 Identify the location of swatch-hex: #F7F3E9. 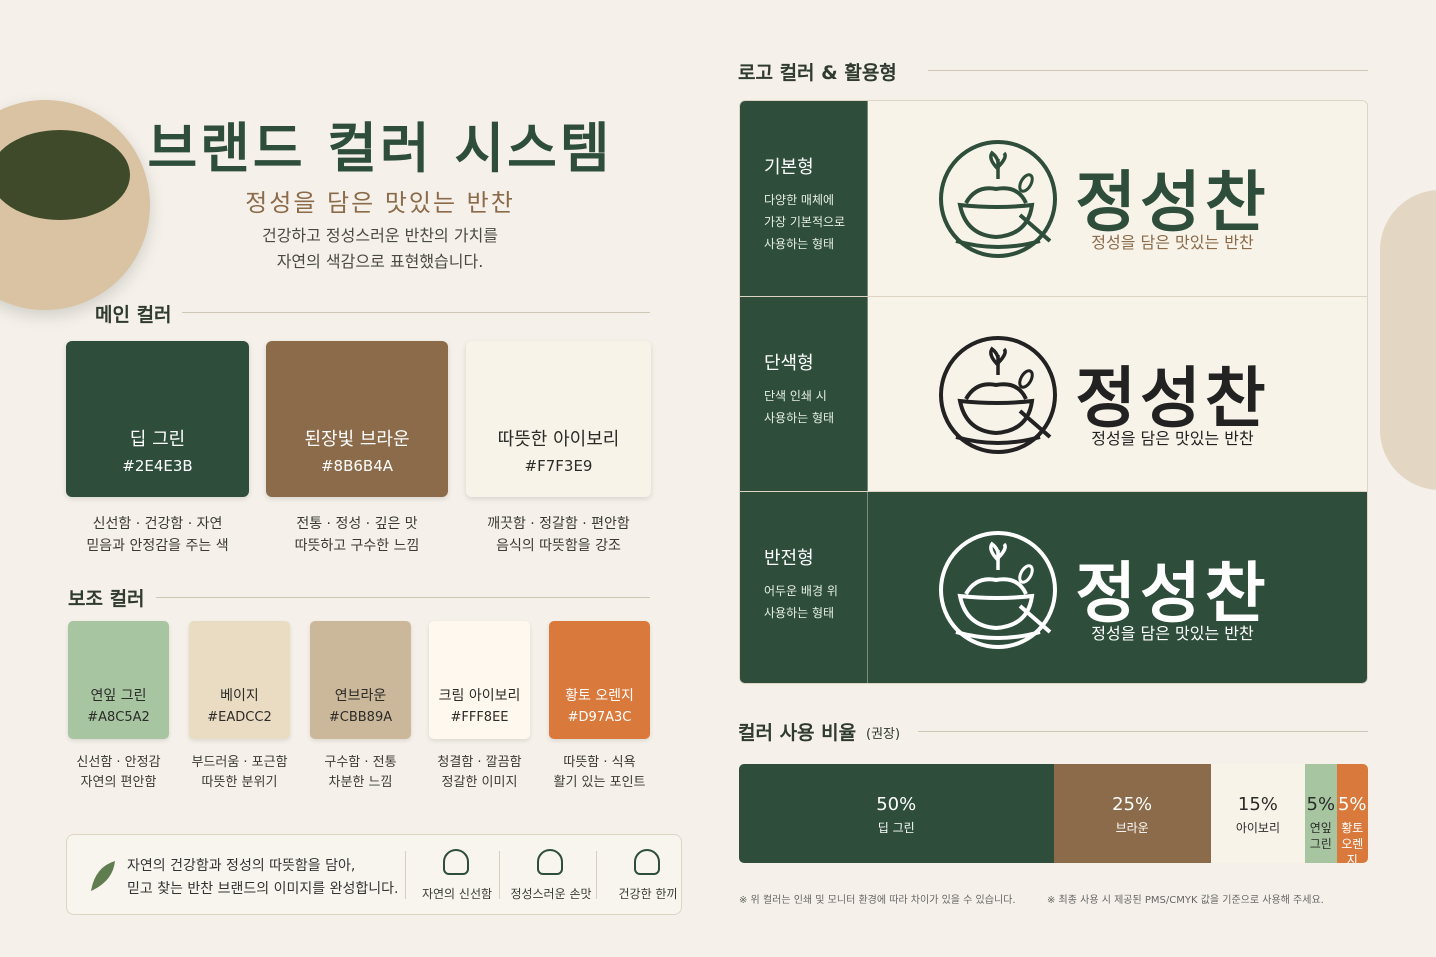
(558, 466).